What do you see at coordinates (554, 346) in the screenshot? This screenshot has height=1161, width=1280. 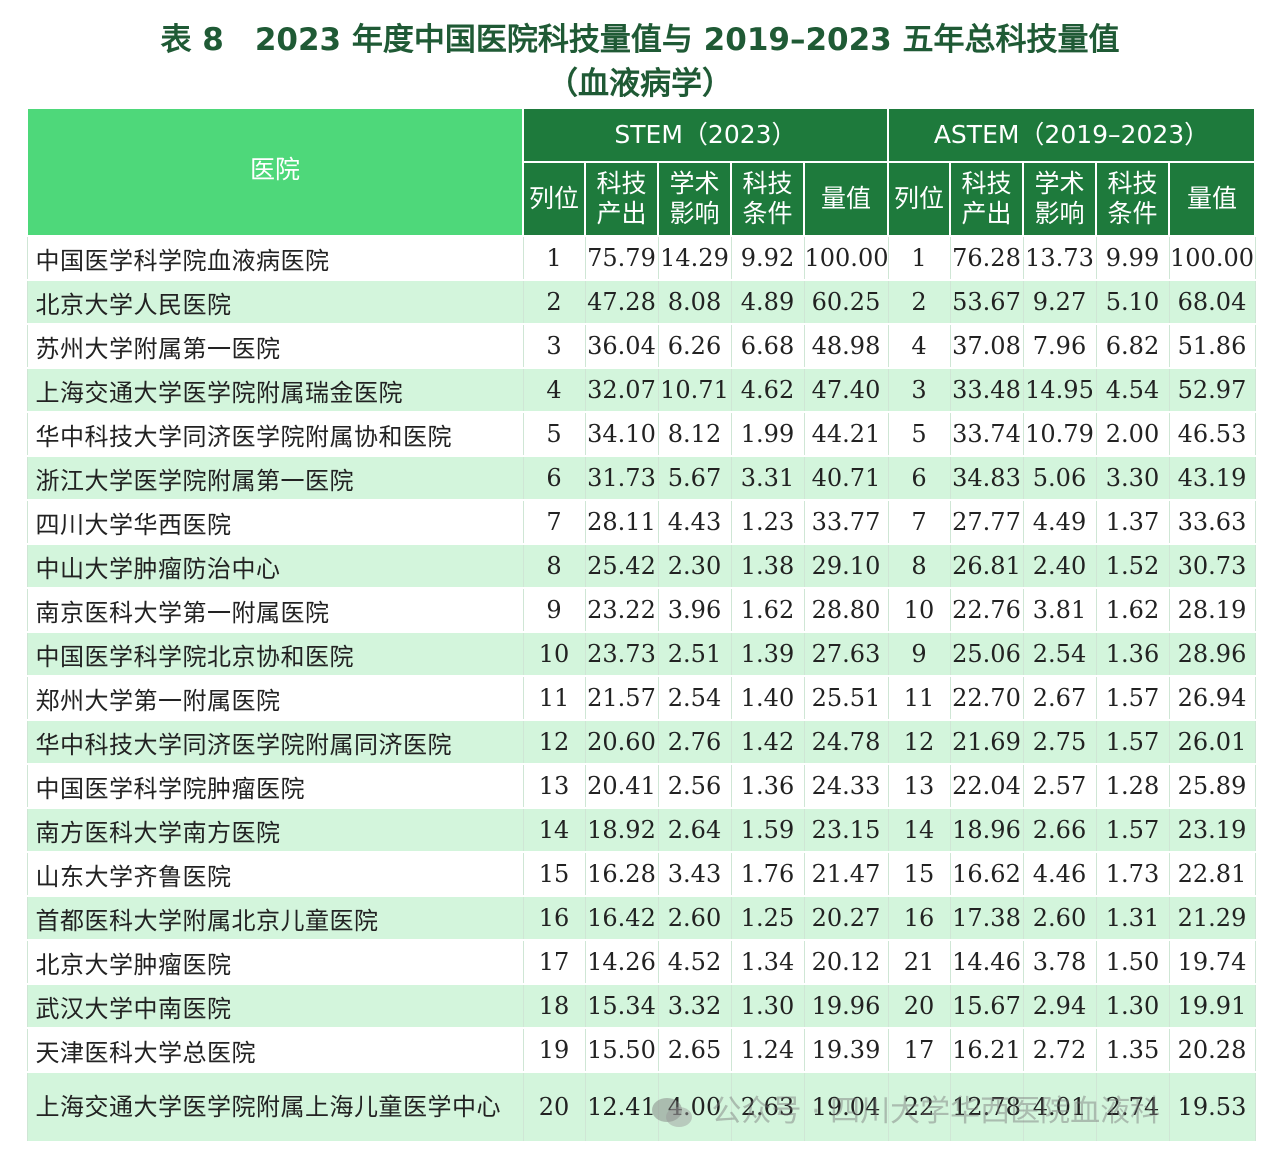 I see `stem-cell: 3` at bounding box center [554, 346].